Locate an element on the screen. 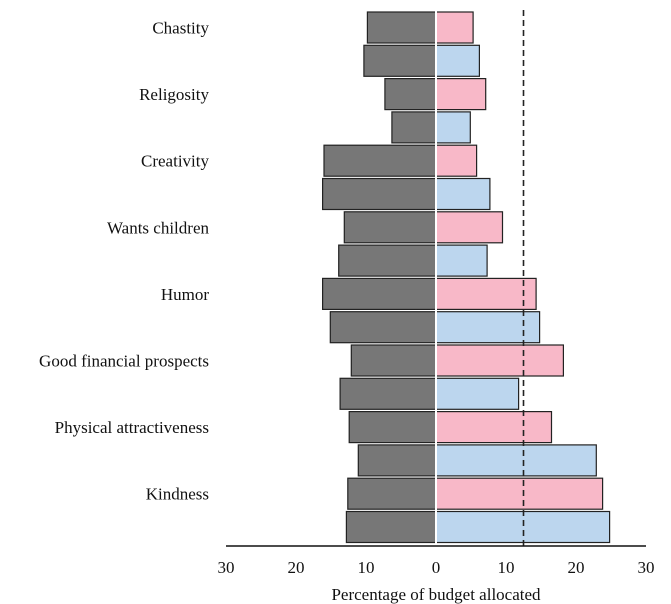  category-label-3: Creativity is located at coordinates (175, 161).